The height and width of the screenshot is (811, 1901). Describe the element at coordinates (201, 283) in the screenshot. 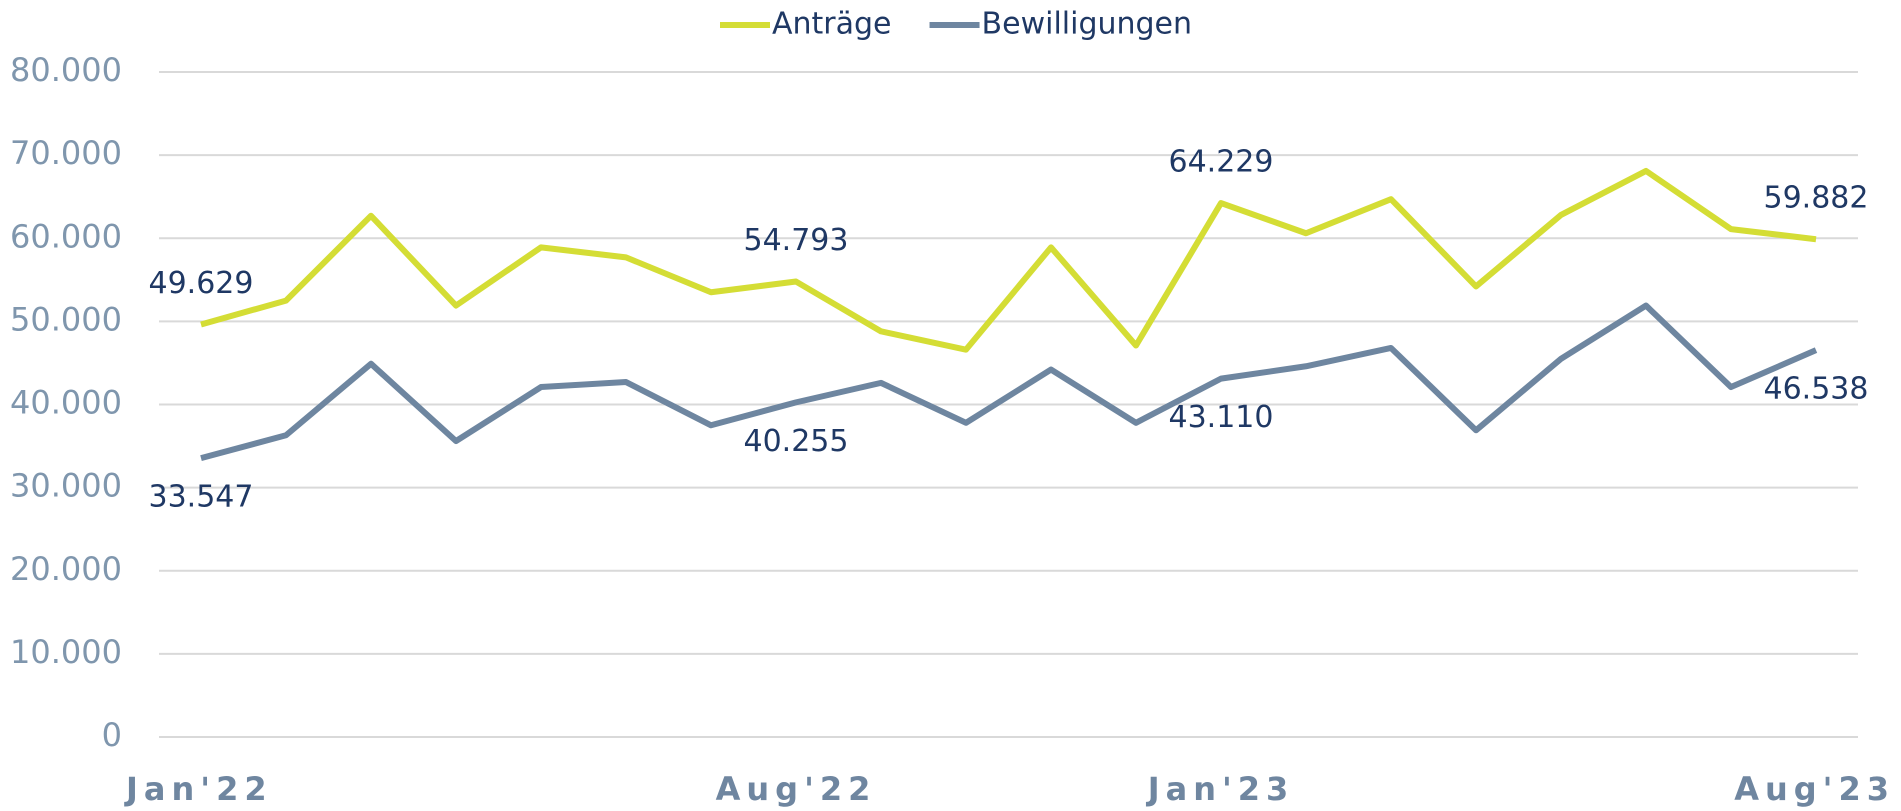

I see `data-label: 49.629` at that location.